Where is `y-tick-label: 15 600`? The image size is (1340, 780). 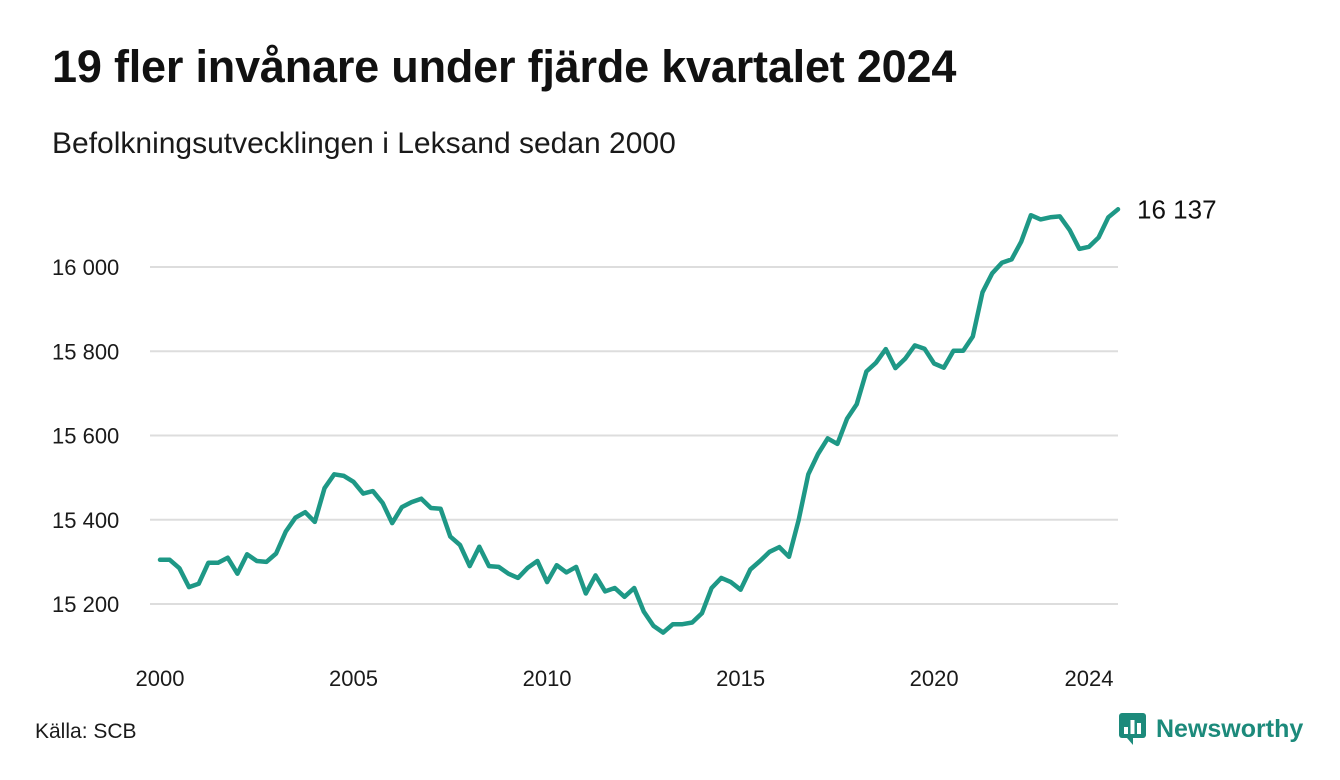 y-tick-label: 15 600 is located at coordinates (85, 436).